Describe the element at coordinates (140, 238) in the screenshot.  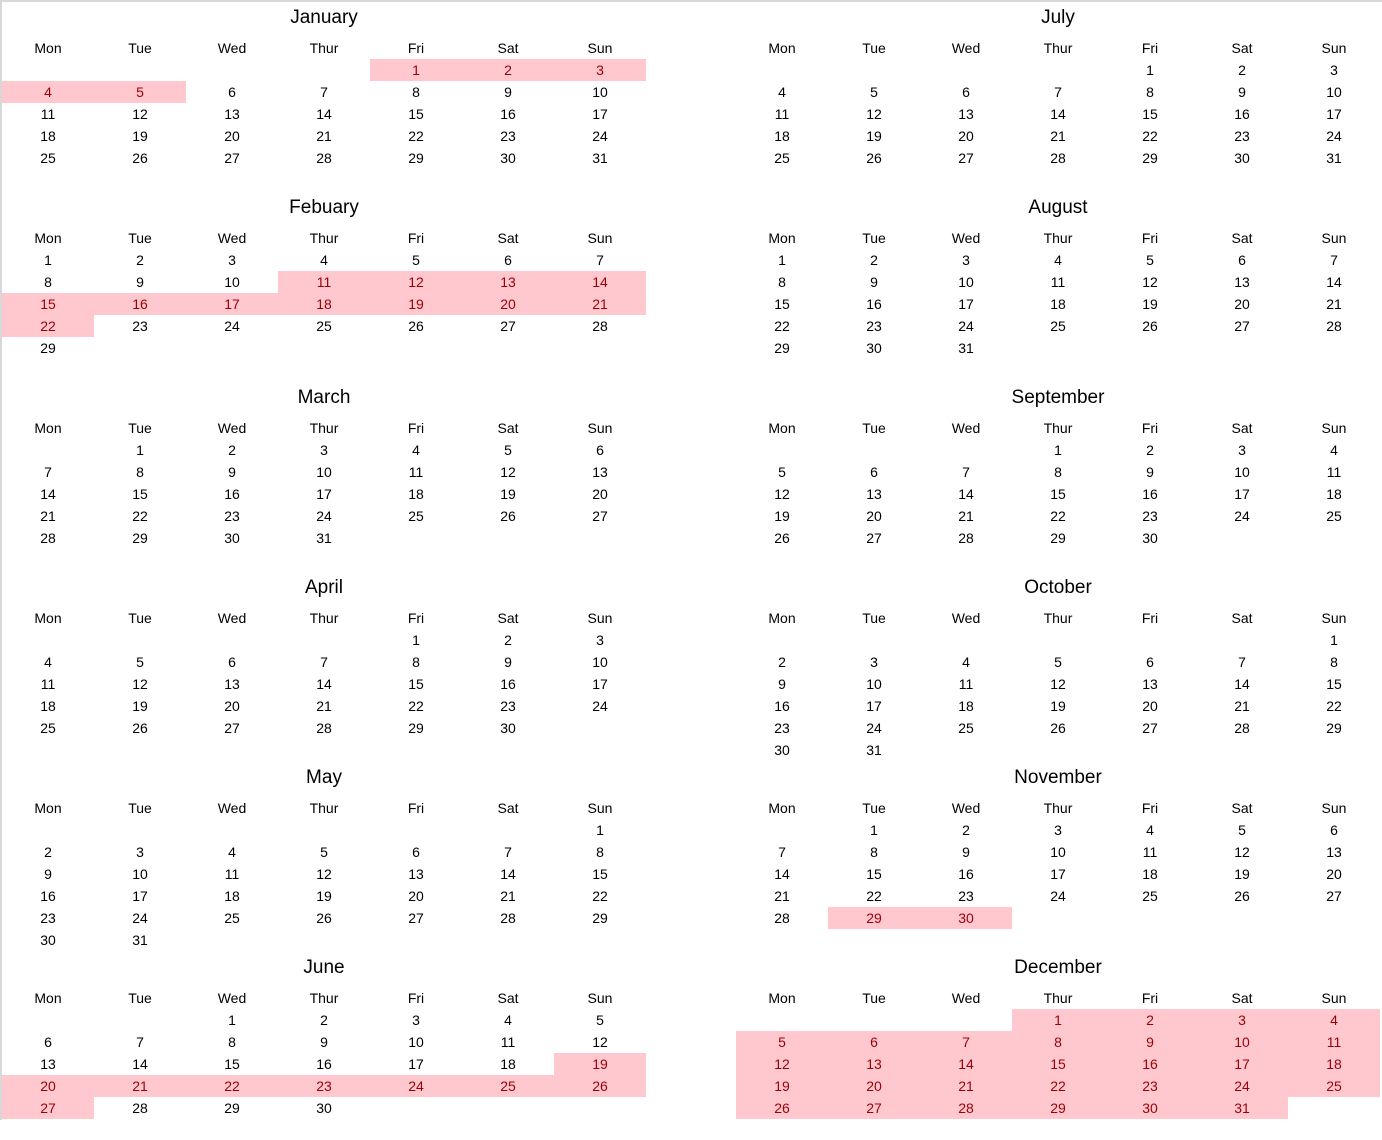
I see `weekday-label: Tue` at that location.